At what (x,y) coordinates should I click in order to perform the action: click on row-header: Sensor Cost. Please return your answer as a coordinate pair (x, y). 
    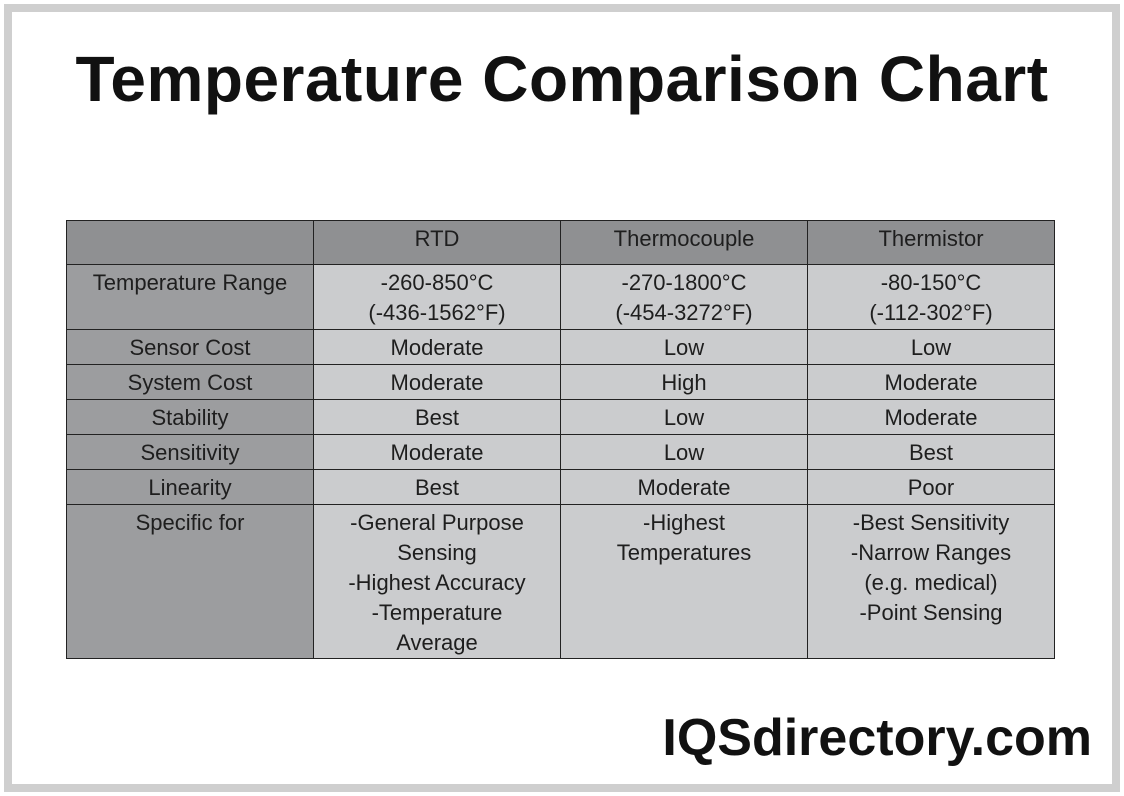
    Looking at the image, I should click on (190, 347).